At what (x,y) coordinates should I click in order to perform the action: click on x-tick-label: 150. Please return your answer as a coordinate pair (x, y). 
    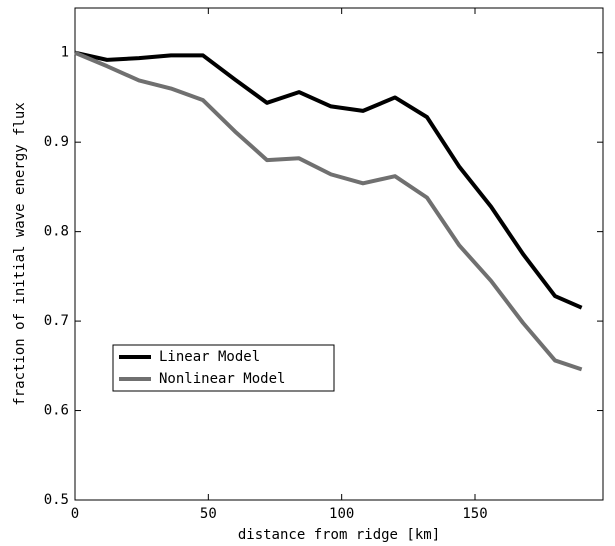
    Looking at the image, I should click on (474, 514).